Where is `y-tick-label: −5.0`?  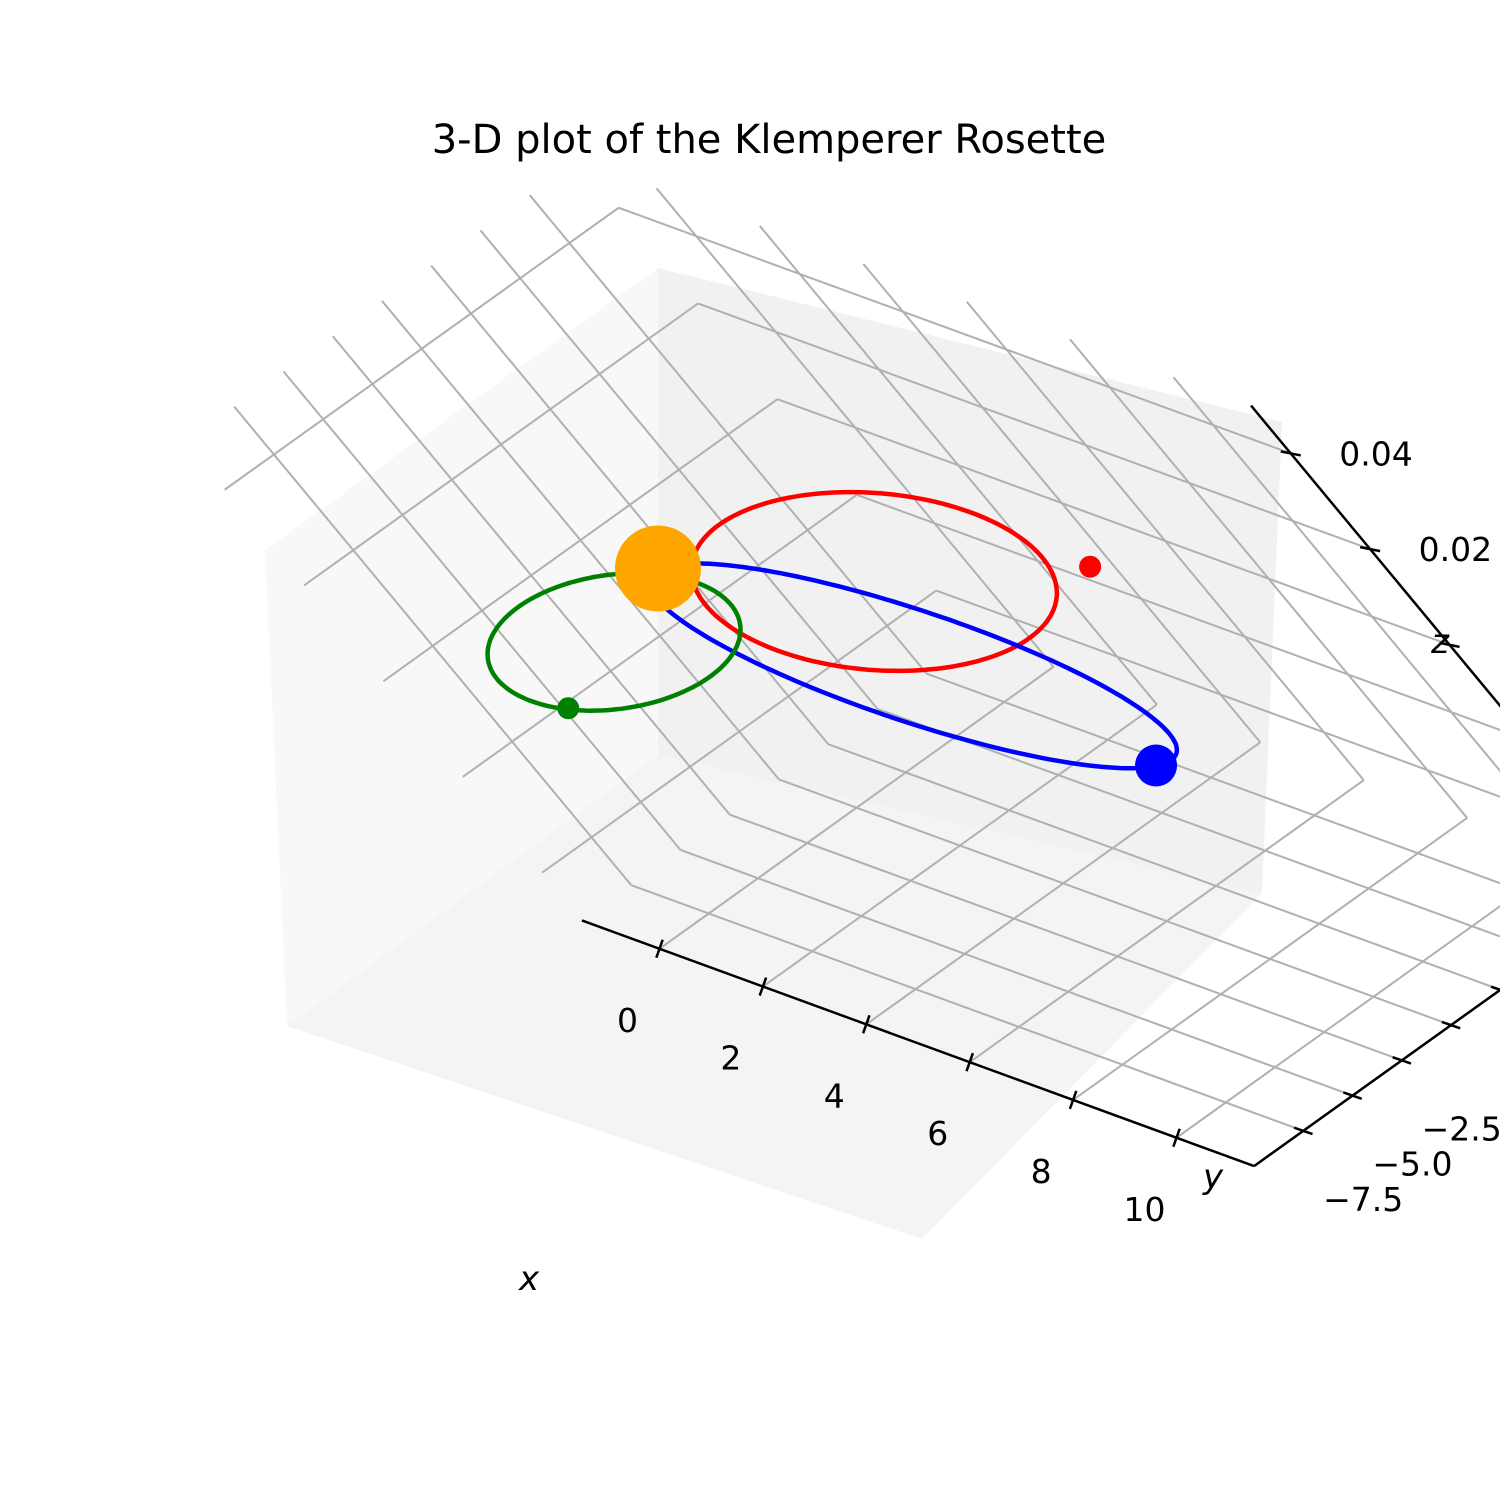 y-tick-label: −5.0 is located at coordinates (1412, 1164).